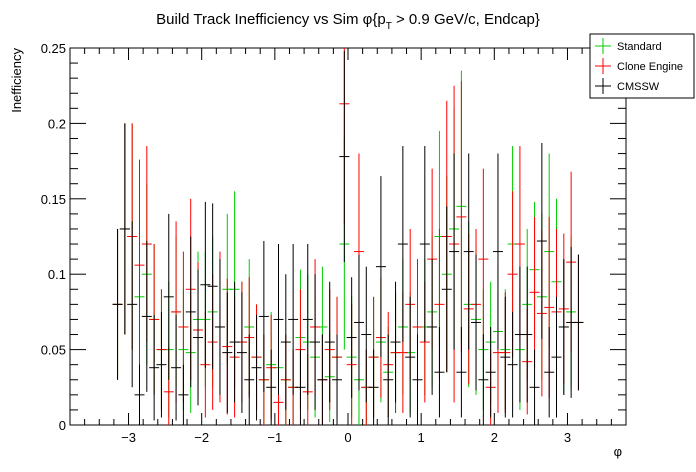 The width and height of the screenshot is (696, 472). Describe the element at coordinates (347, 437) in the screenshot. I see `x-tick-label: 0` at that location.